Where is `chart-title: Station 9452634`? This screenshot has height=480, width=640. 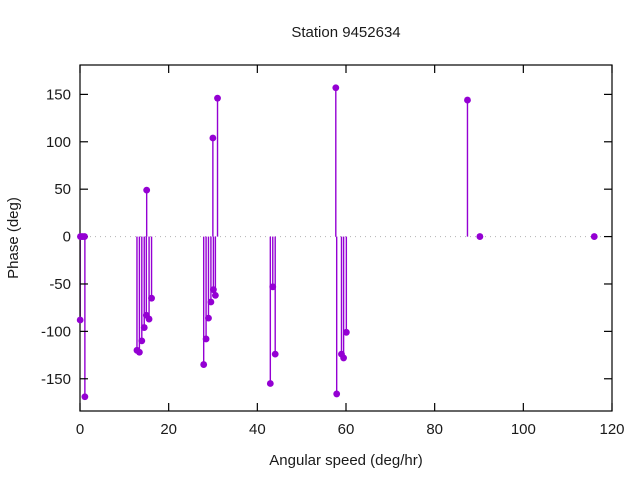
chart-title: Station 9452634 is located at coordinates (345, 32).